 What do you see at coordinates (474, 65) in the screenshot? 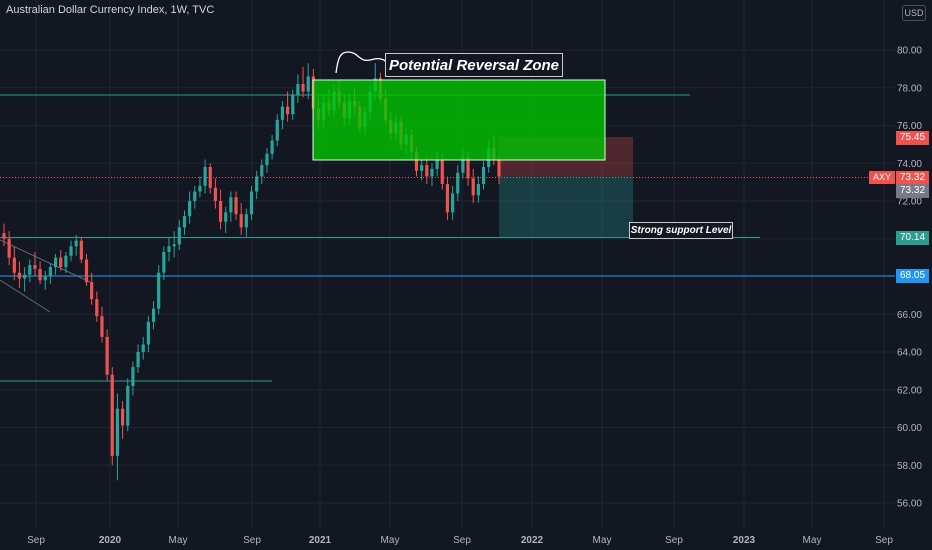
I see `reversal-zone-label: Potential Reversal Zone` at bounding box center [474, 65].